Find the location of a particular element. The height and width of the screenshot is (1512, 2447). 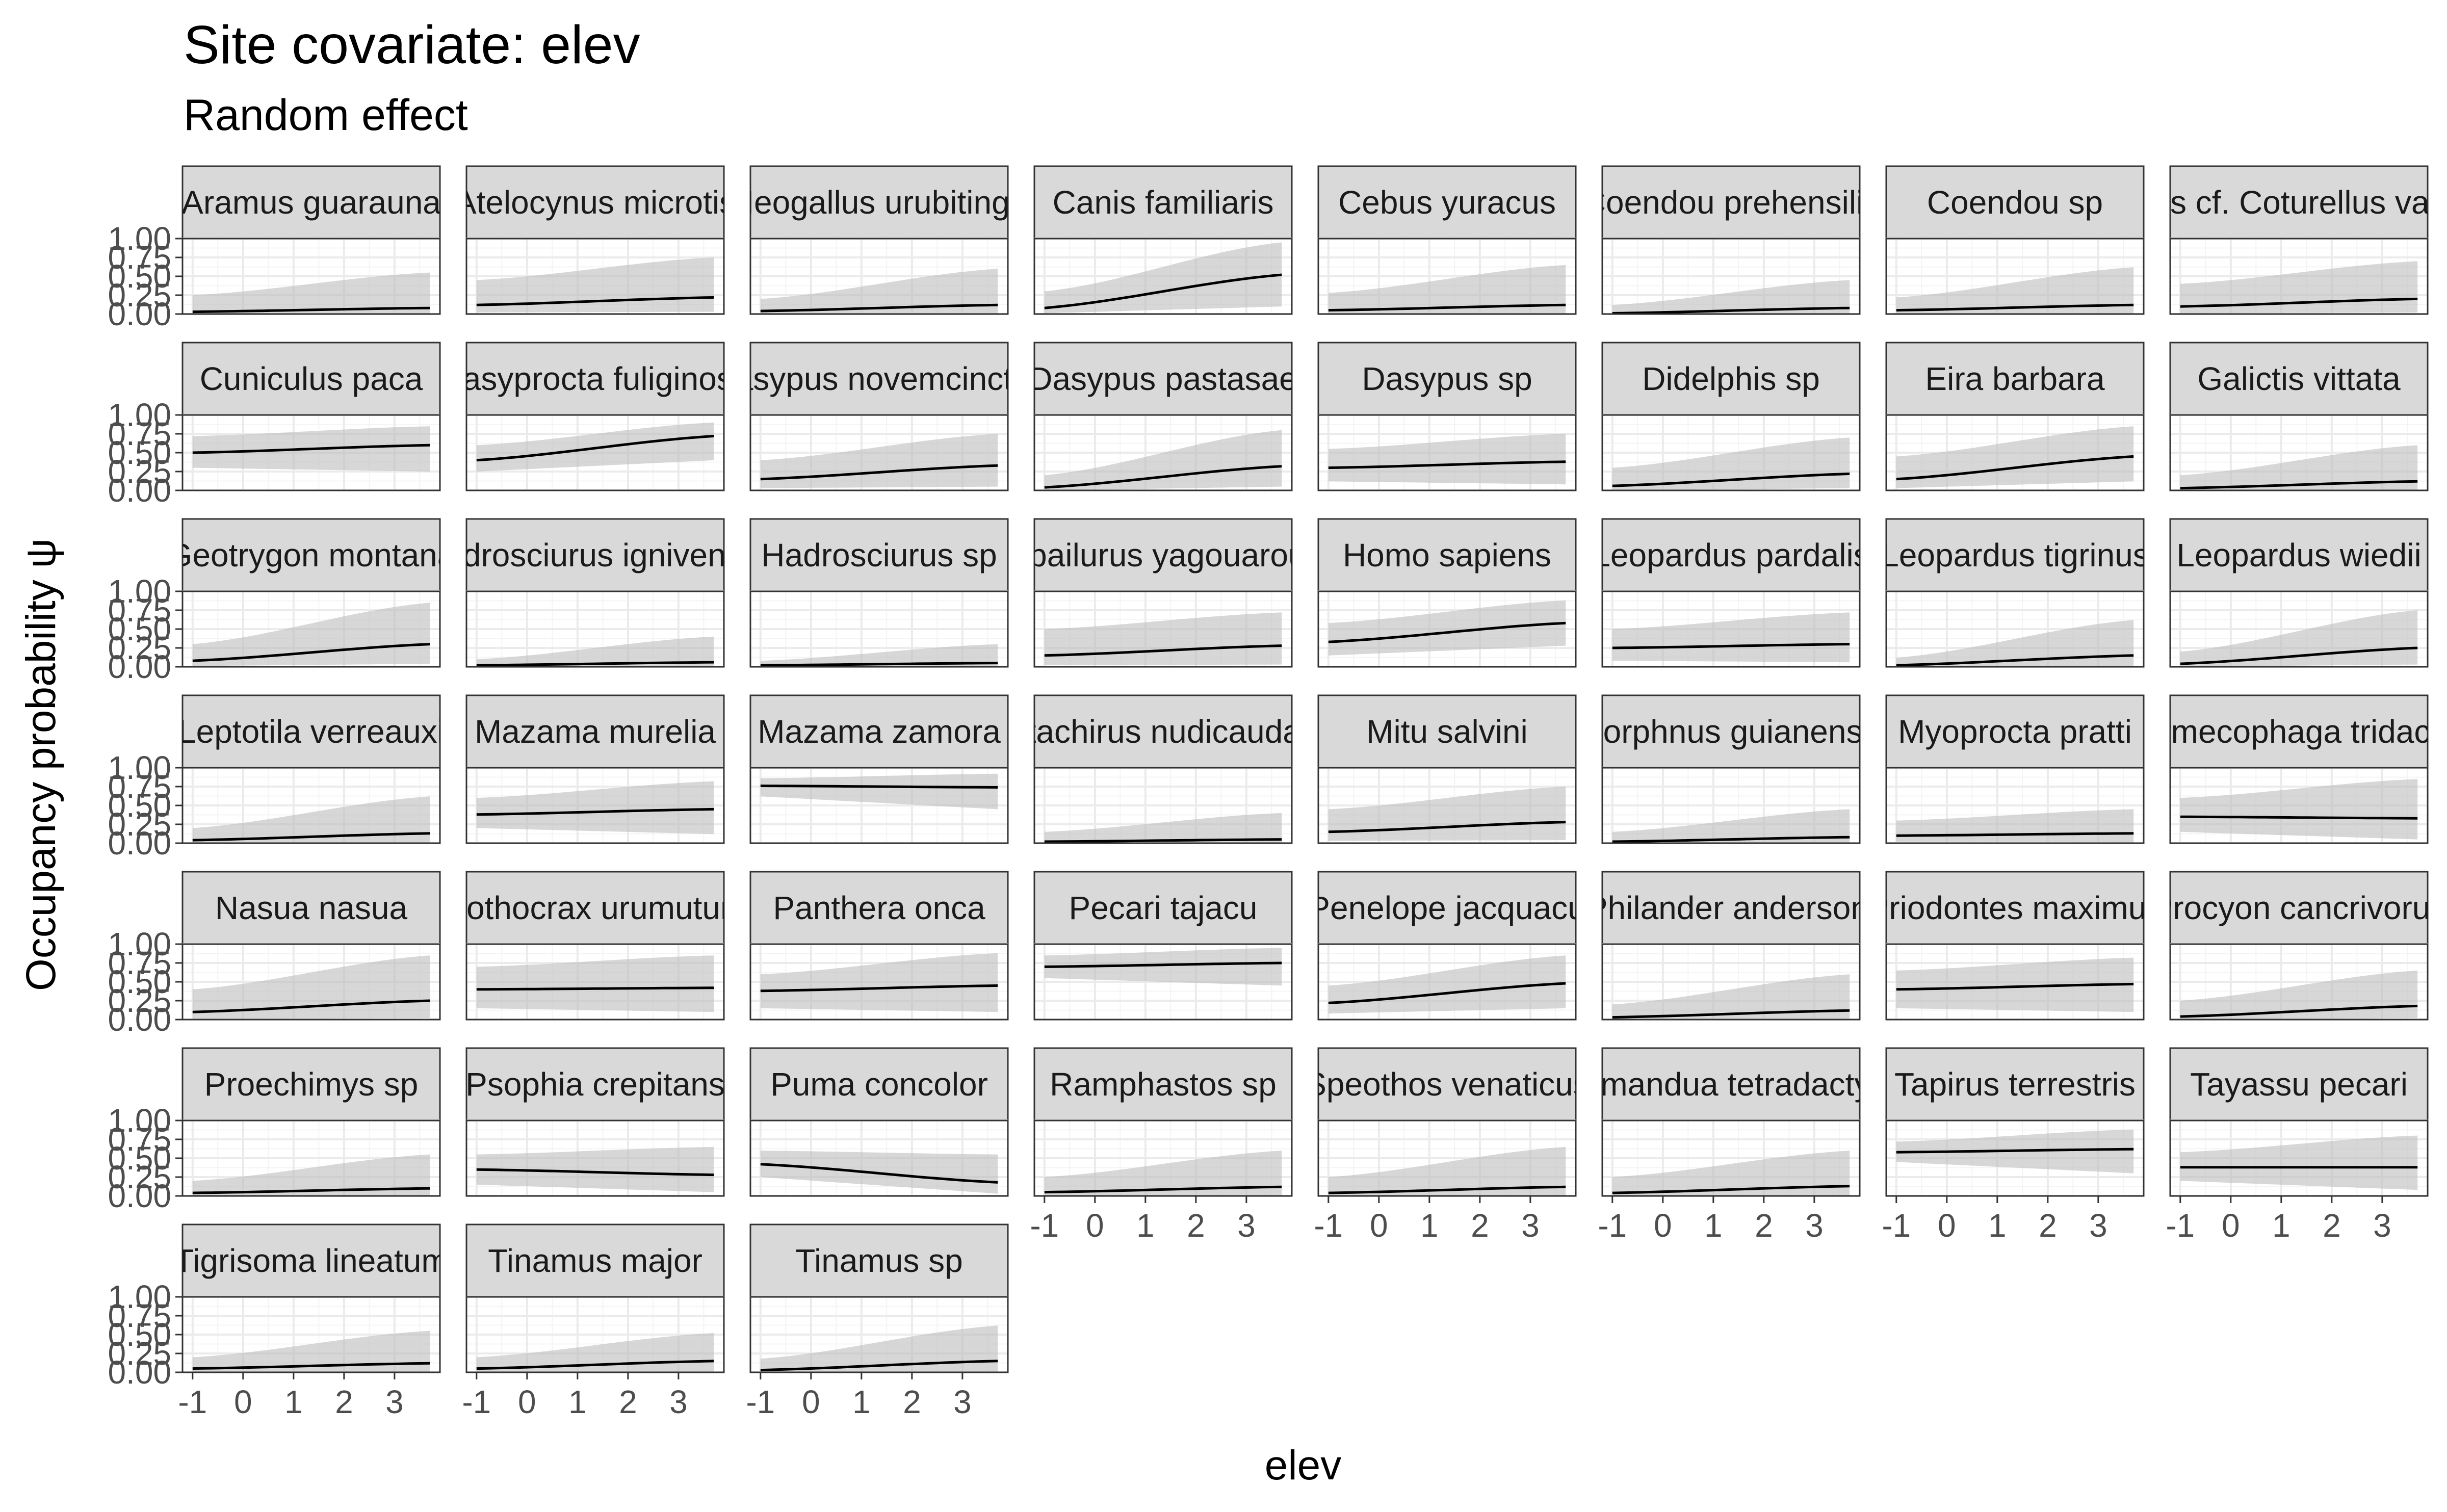

y-tick-label: 0.50 is located at coordinates (139, 805).